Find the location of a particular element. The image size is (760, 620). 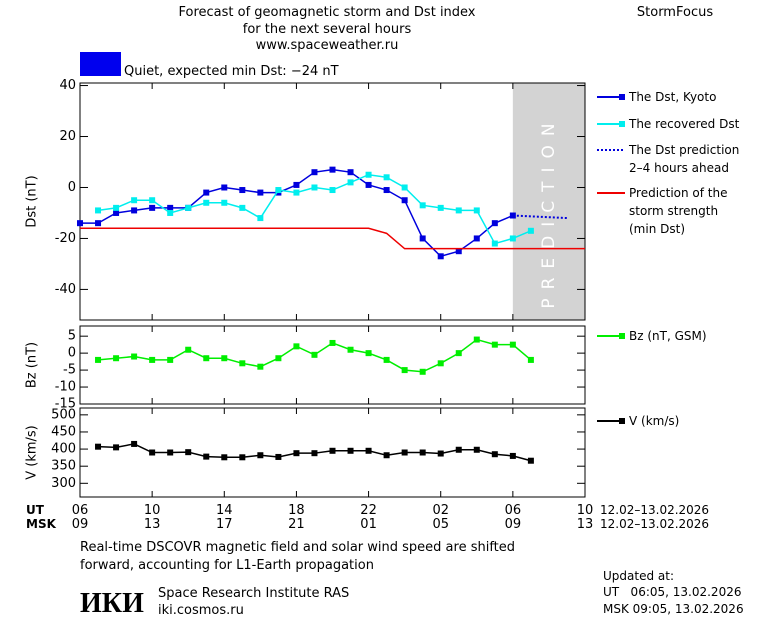

y-tick-label: 20 is located at coordinates (67, 136).